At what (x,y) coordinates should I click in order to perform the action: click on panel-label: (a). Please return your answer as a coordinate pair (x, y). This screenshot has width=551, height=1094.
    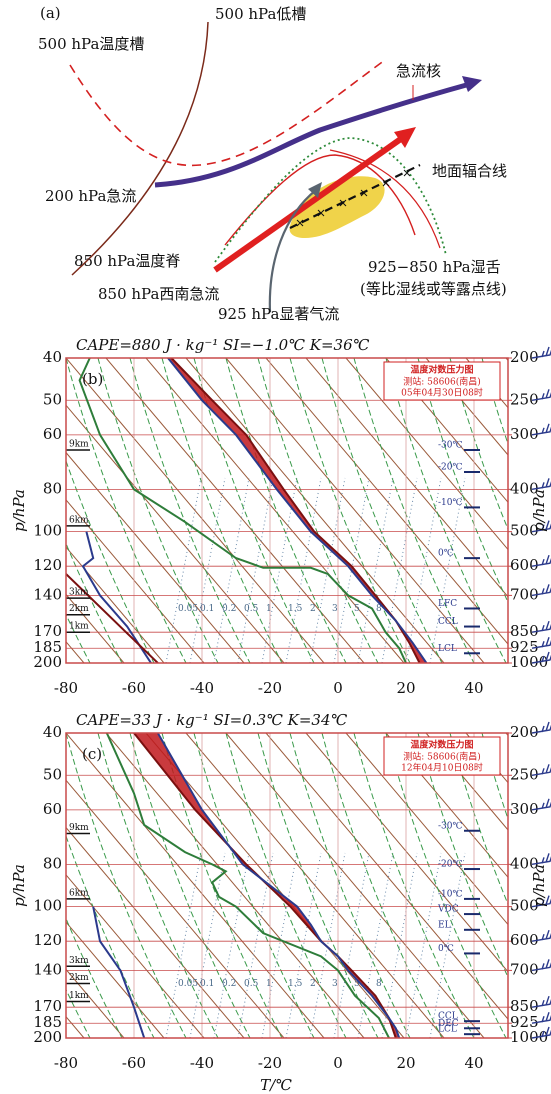
    Looking at the image, I should click on (50, 13).